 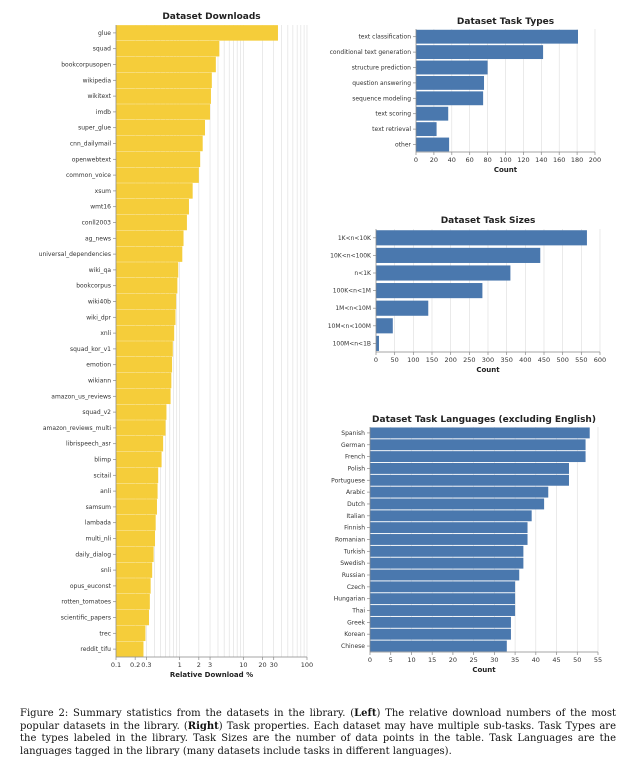 I want to click on task_sizes-x-tick-label: 0, so click(x=376, y=360).